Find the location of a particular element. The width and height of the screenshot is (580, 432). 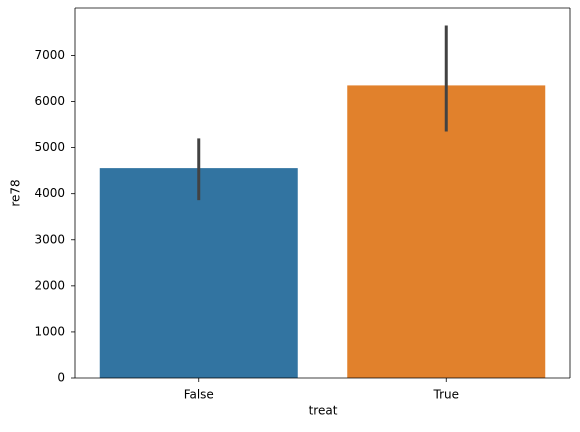

y-tick-label: 2000 is located at coordinates (49, 285).